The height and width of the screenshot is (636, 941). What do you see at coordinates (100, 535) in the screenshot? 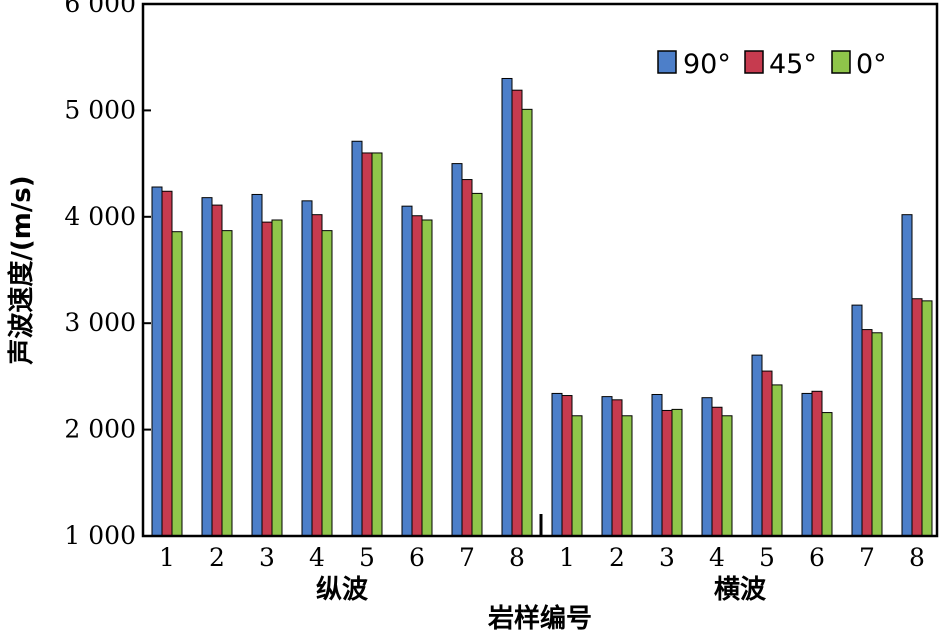
I see `y-tick-label: 1 000` at bounding box center [100, 535].